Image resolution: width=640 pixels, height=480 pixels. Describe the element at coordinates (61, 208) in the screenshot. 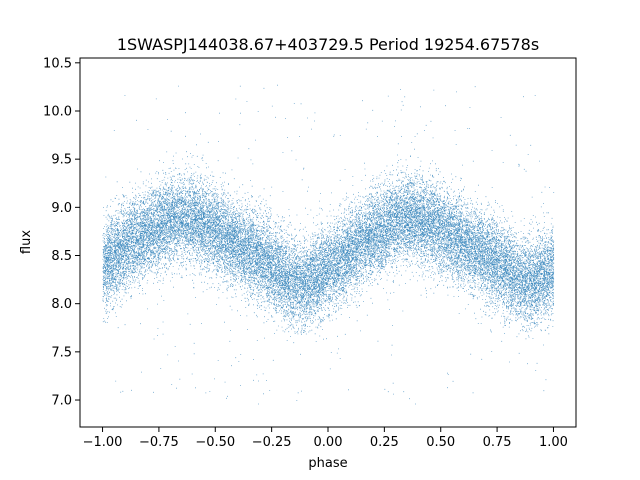

I see `y-tick-label: 9.0` at that location.